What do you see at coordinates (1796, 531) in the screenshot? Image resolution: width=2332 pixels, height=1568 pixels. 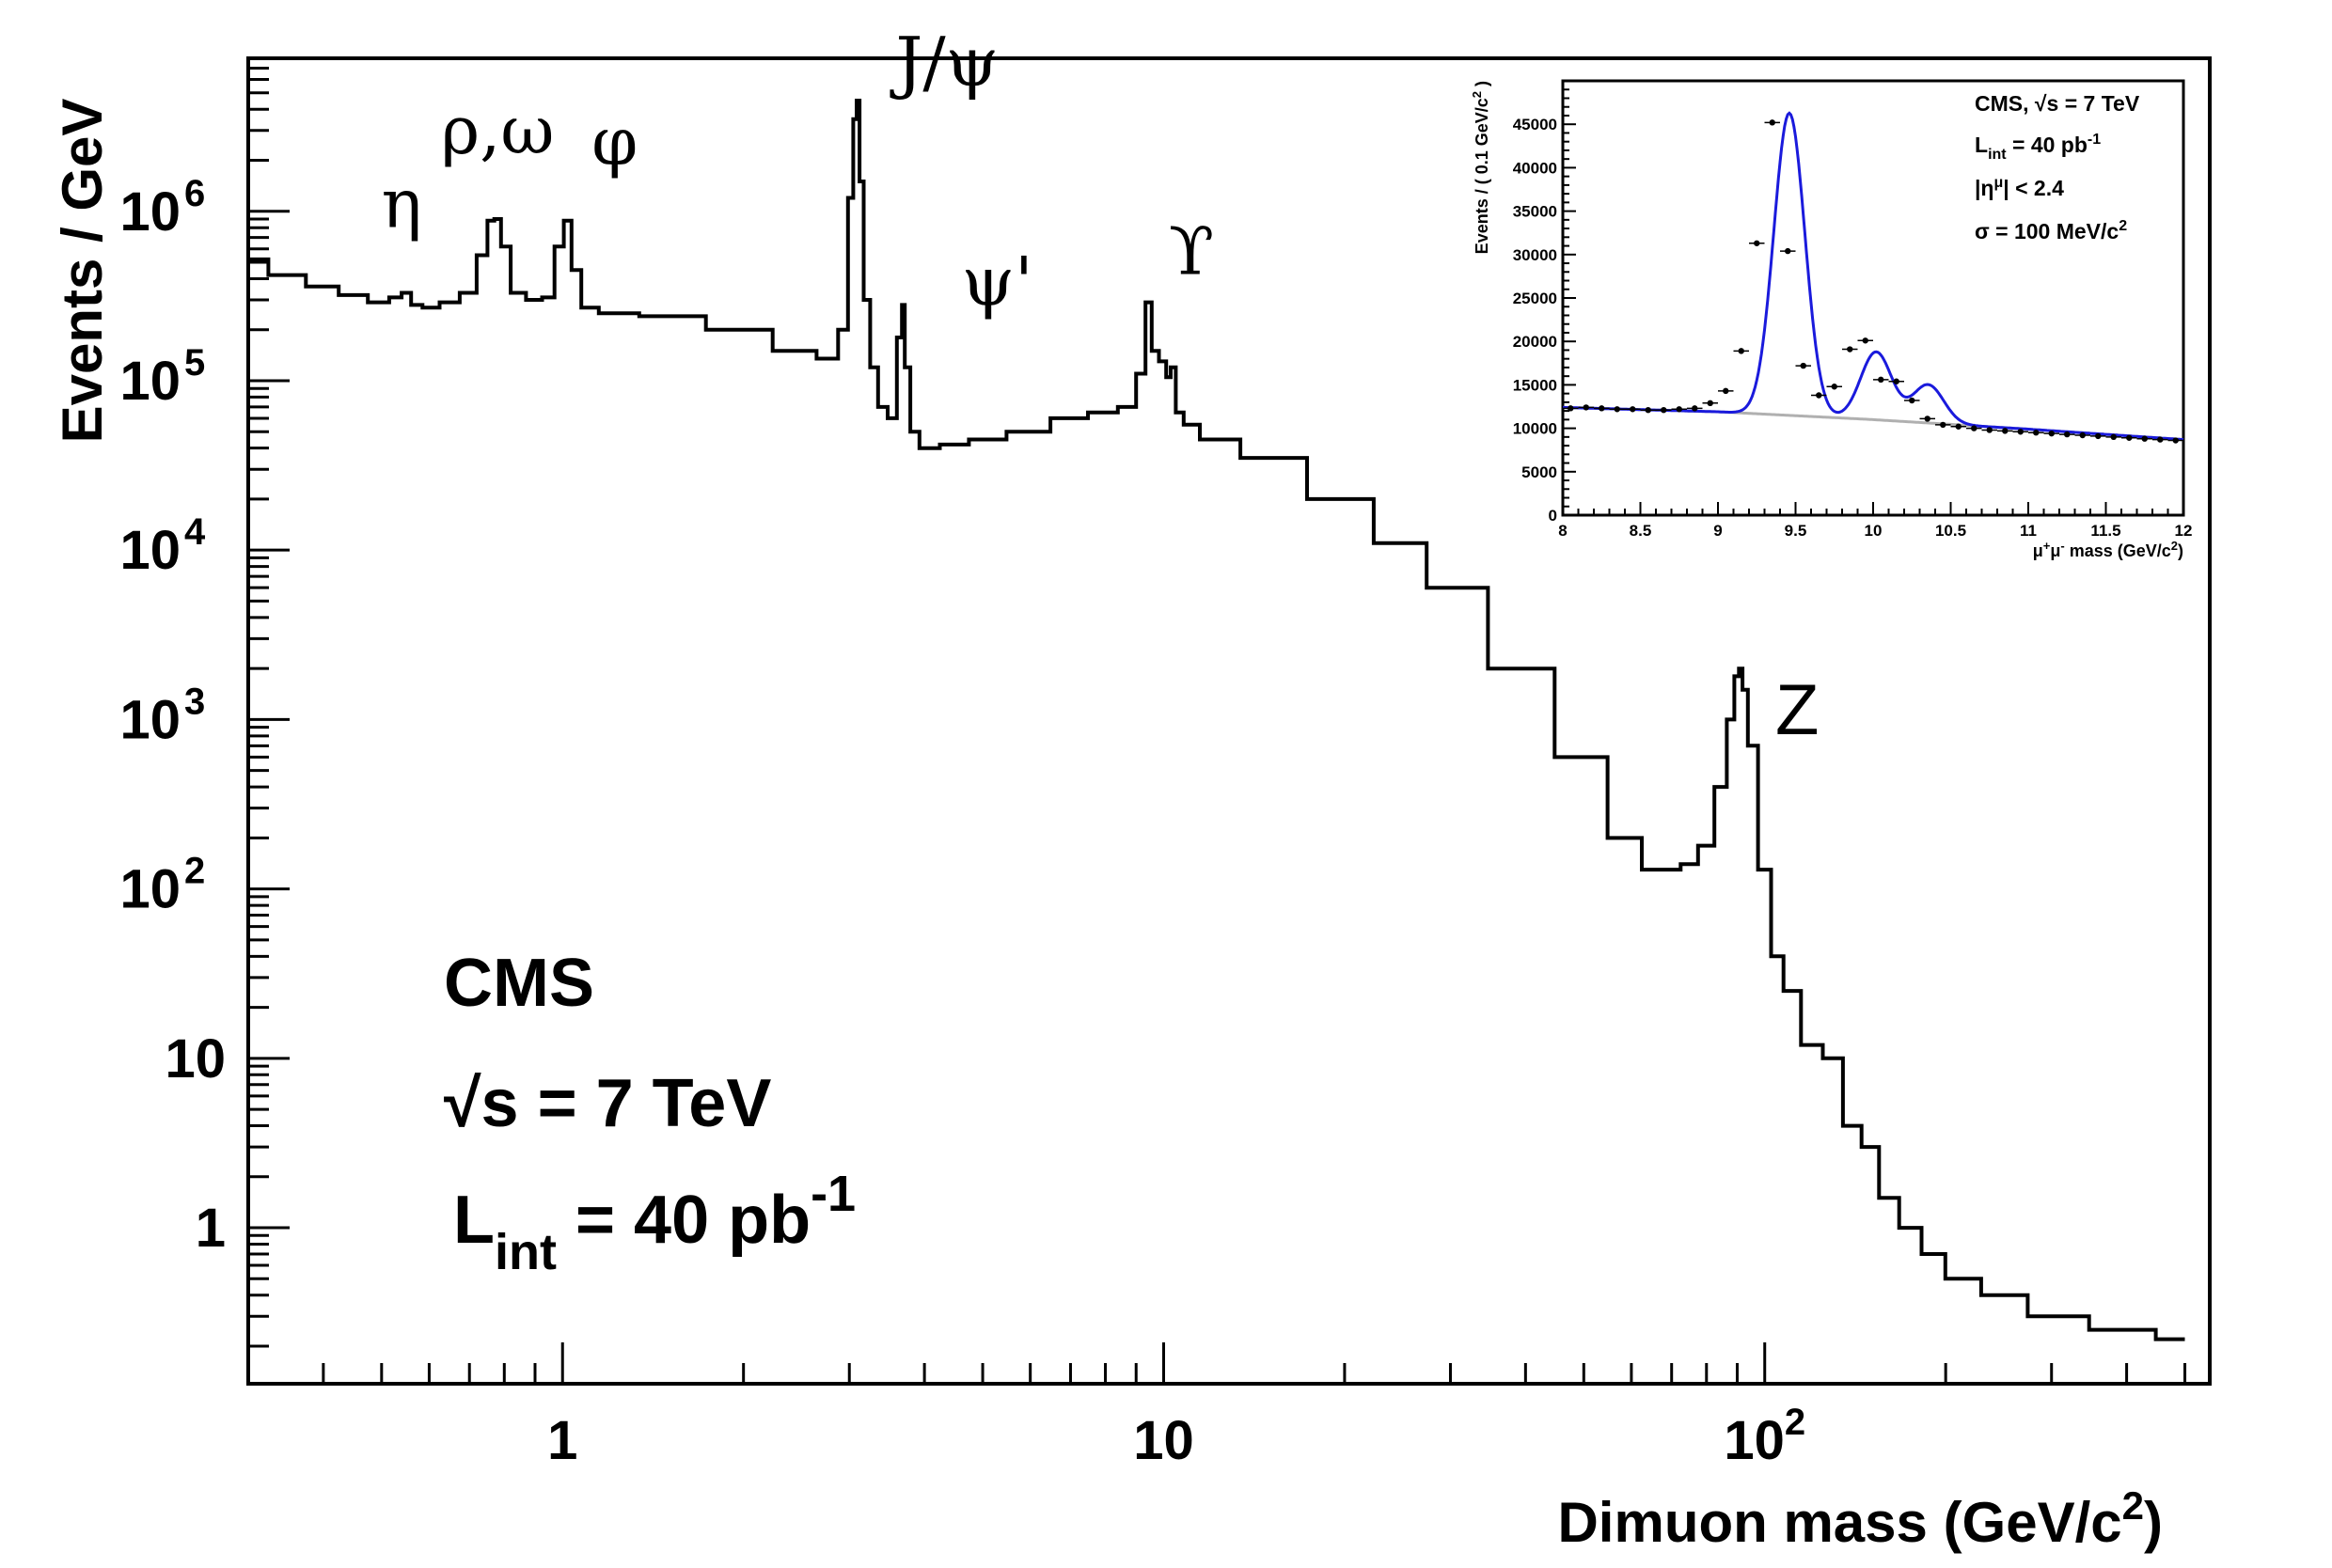 I see `inset-x-tick-label: 9.5` at bounding box center [1796, 531].